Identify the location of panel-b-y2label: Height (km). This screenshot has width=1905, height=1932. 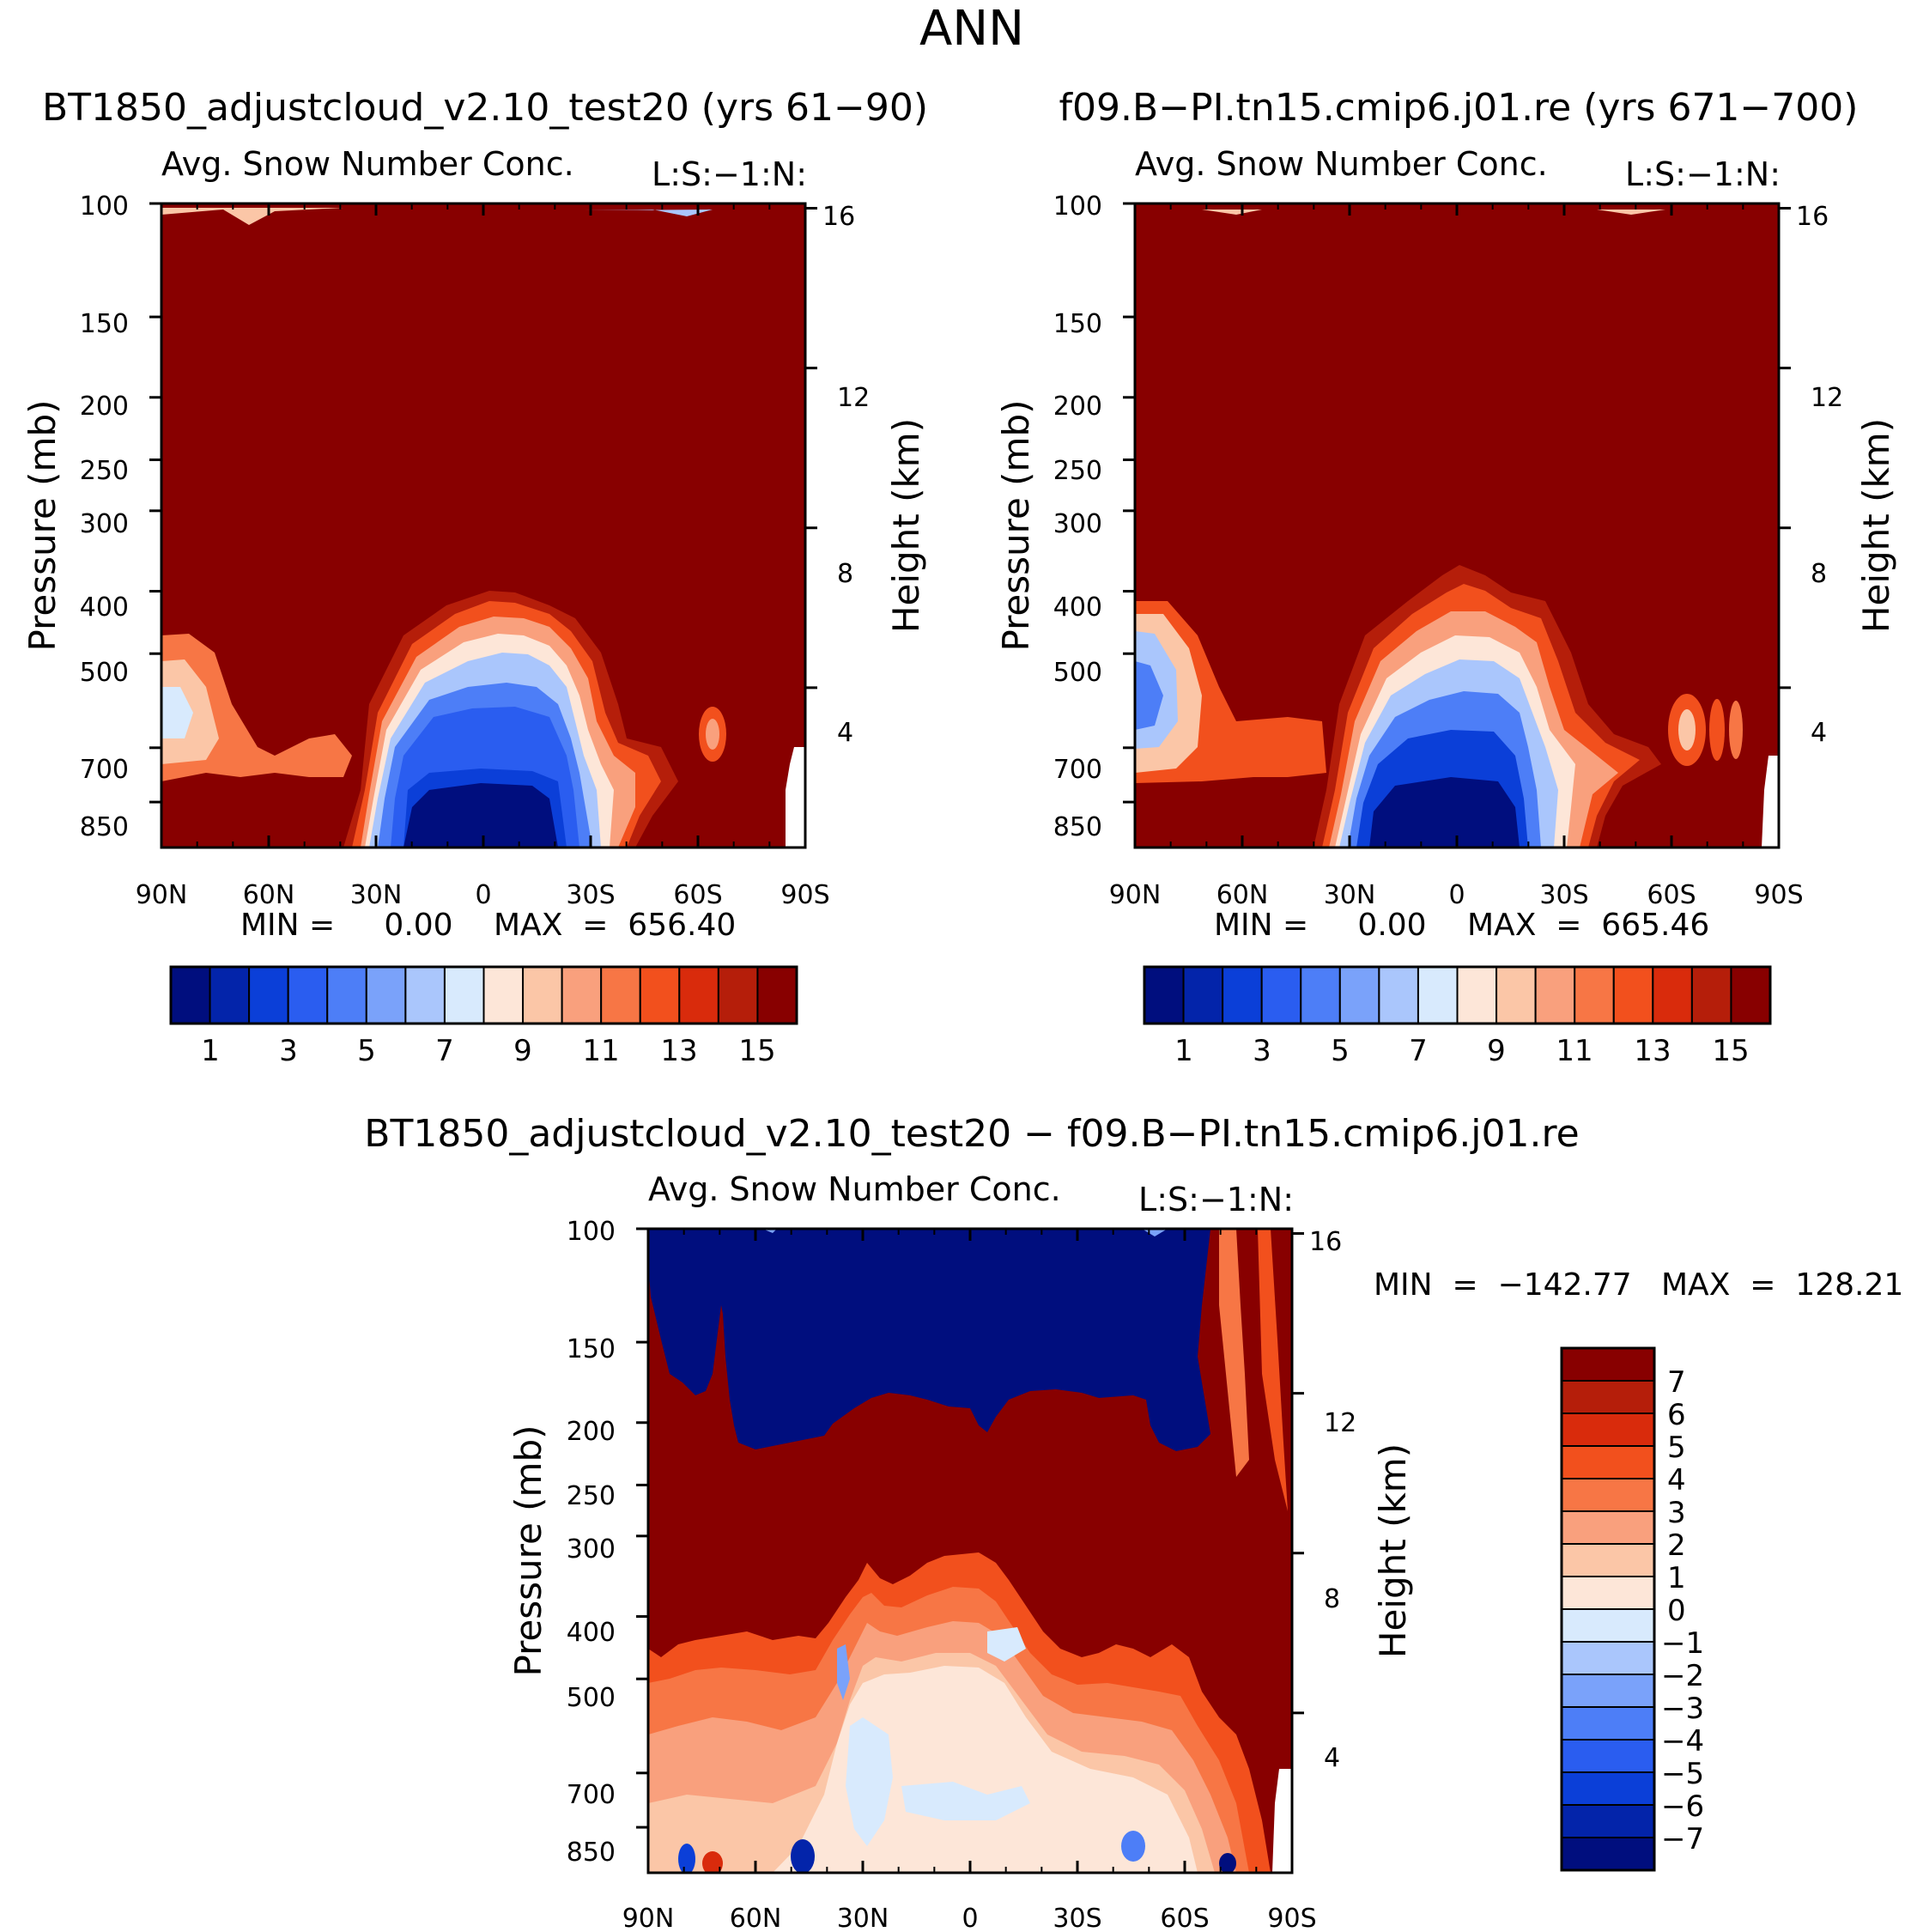
(1876, 525).